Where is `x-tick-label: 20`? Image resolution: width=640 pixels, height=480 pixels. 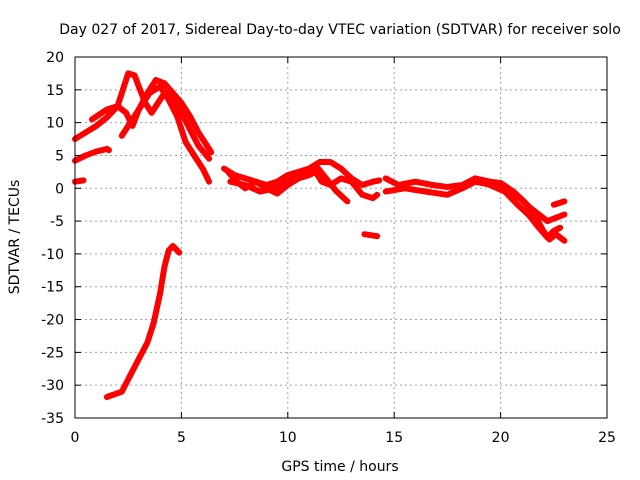
x-tick-label: 20 is located at coordinates (501, 438).